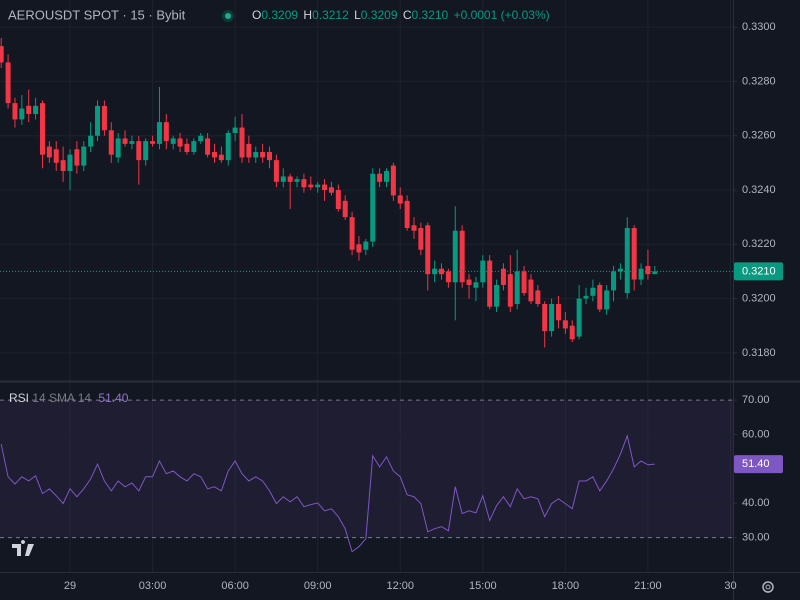 The image size is (800, 600). What do you see at coordinates (235, 586) in the screenshot?
I see `x-tick-label: 06:00` at bounding box center [235, 586].